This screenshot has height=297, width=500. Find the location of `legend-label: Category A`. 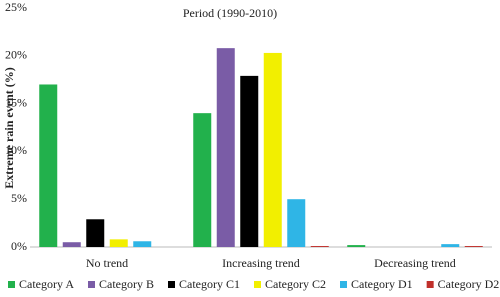

legend-label: Category A is located at coordinates (46, 284).